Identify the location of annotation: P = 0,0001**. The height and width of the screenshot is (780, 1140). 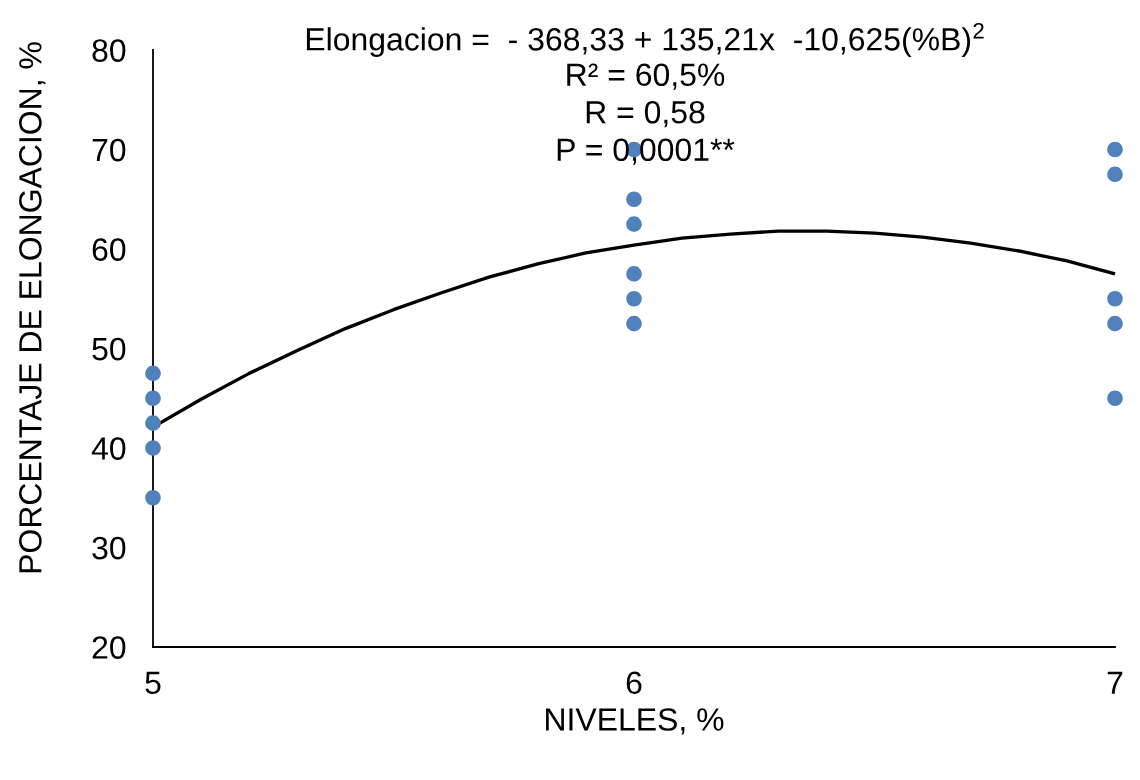
(646, 151).